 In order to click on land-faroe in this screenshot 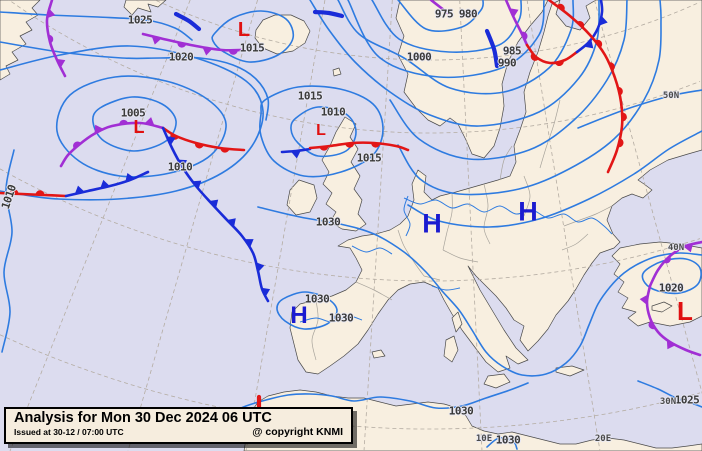, I will do `click(337, 72)`.